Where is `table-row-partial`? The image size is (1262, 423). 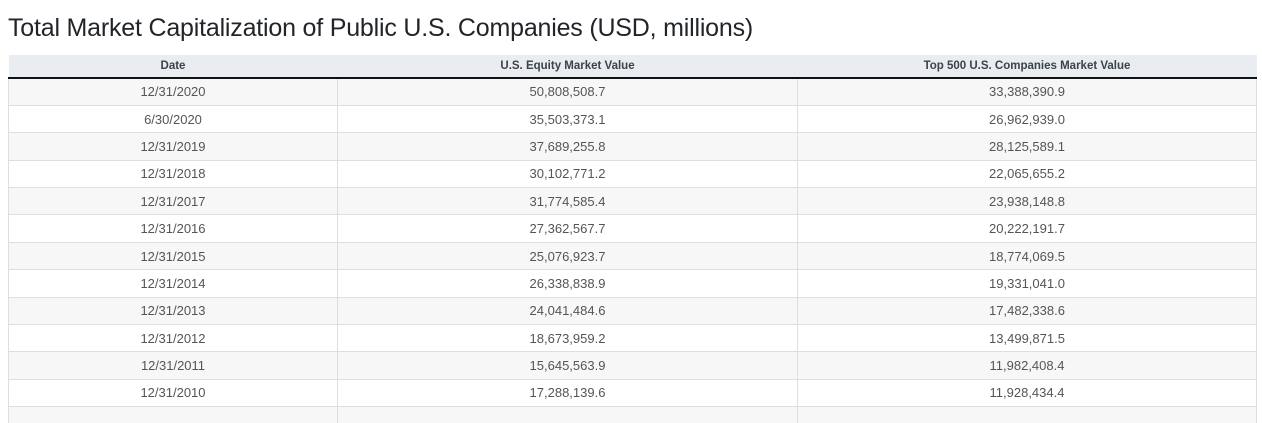
table-row-partial is located at coordinates (632, 414).